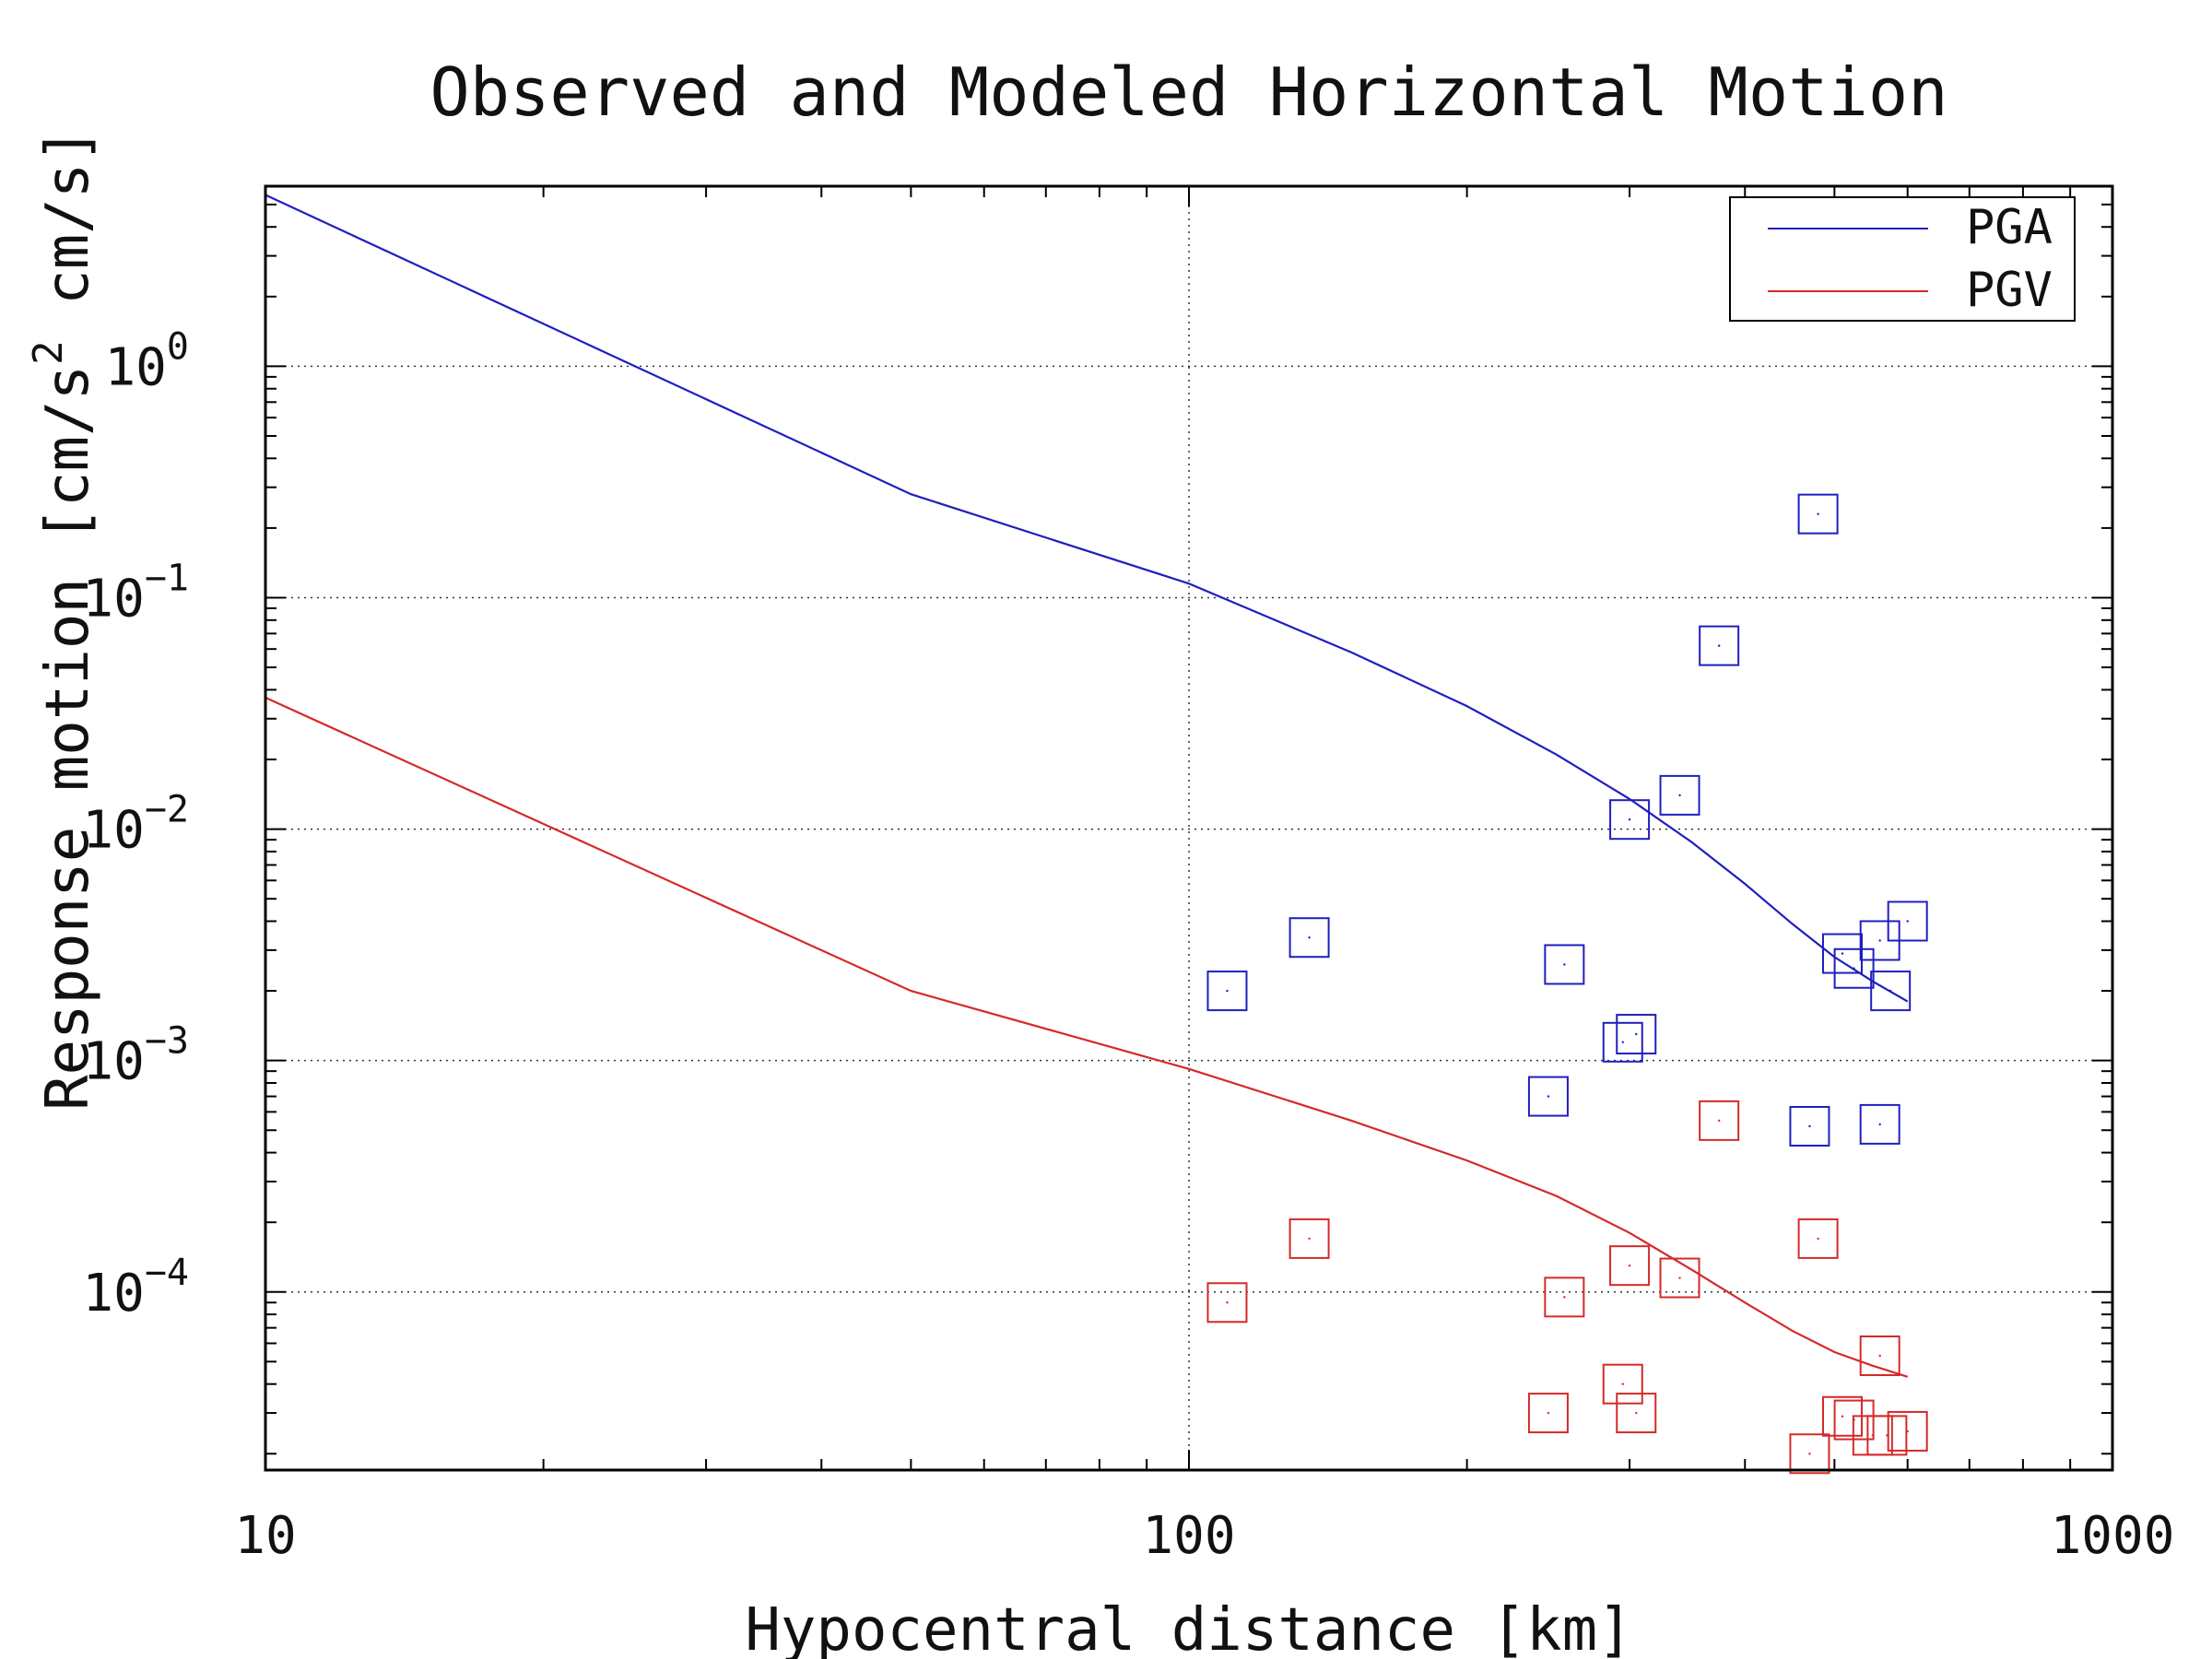  I want to click on x-tick-label: 1000, so click(2113, 1536).